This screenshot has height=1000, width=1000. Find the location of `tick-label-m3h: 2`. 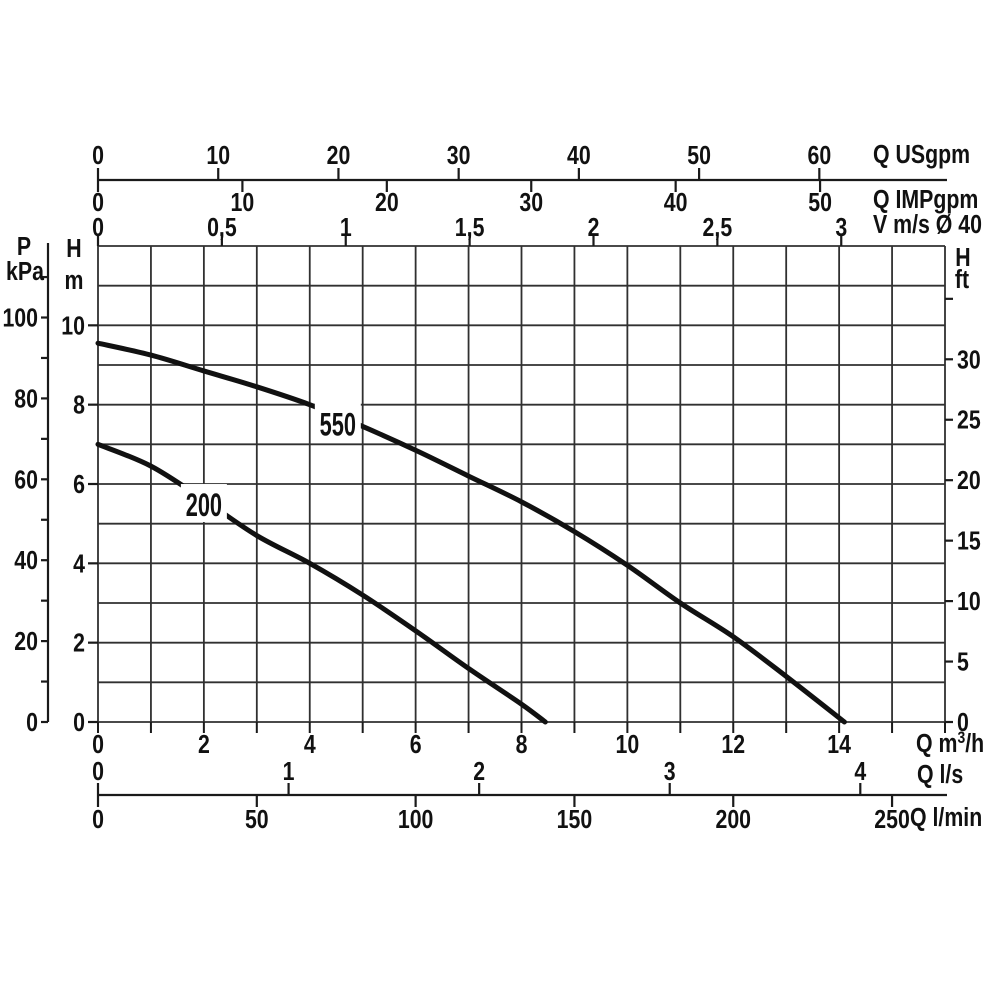

tick-label-m3h: 2 is located at coordinates (204, 745).